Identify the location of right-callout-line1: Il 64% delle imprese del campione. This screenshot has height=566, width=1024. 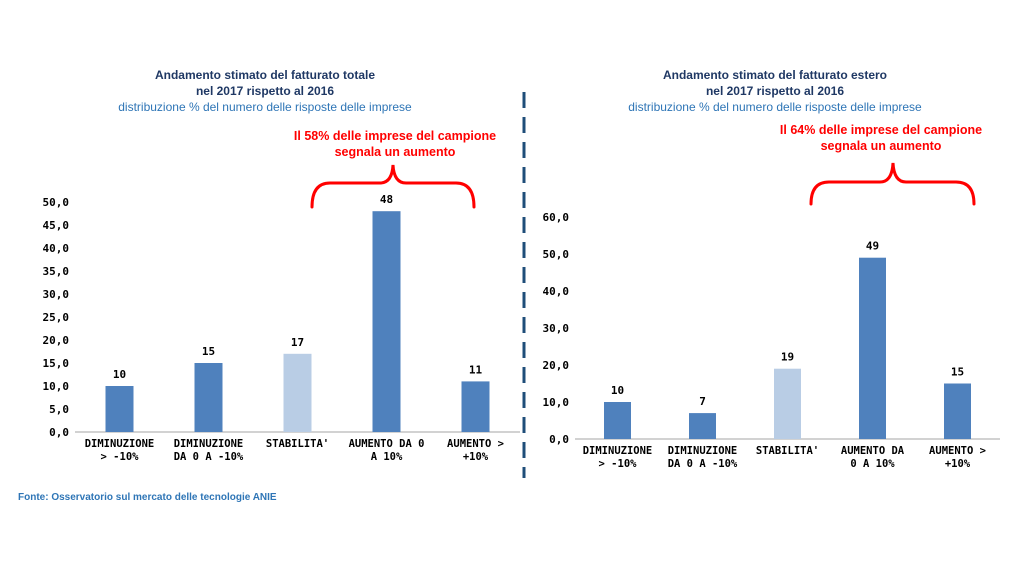
(881, 130).